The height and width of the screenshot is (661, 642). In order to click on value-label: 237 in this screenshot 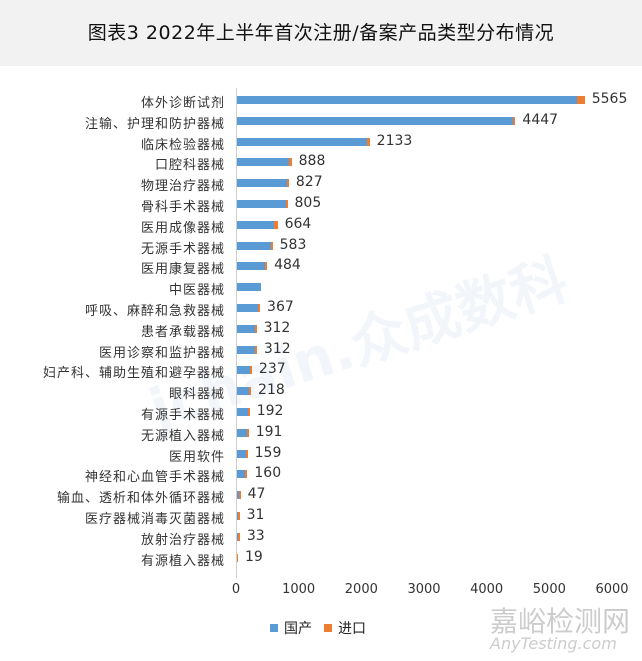, I will do `click(272, 369)`.